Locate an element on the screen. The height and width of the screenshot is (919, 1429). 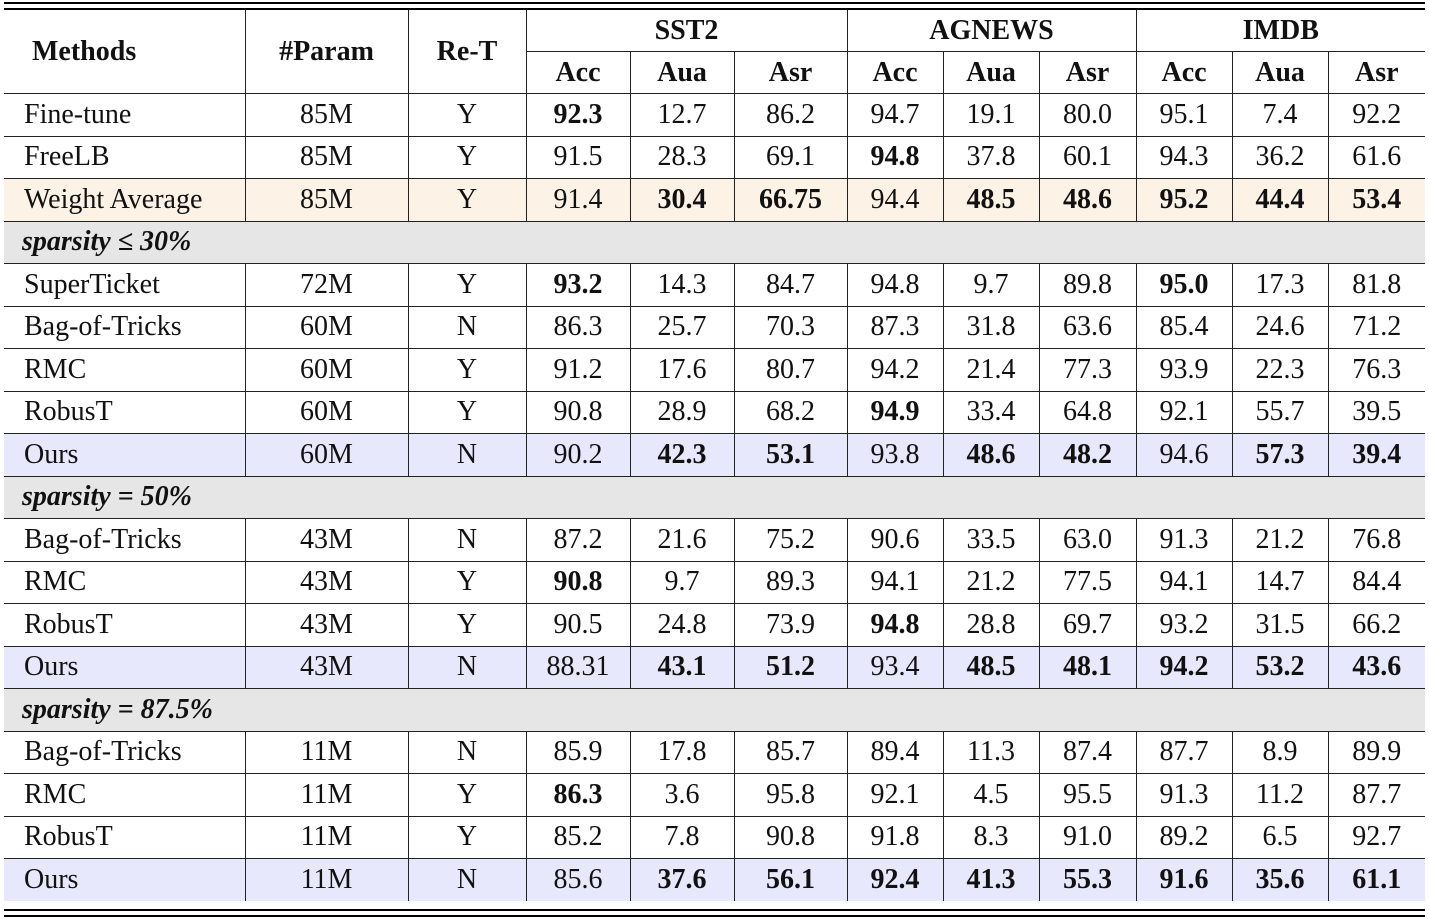
value-cell: 17.8 is located at coordinates (682, 752).